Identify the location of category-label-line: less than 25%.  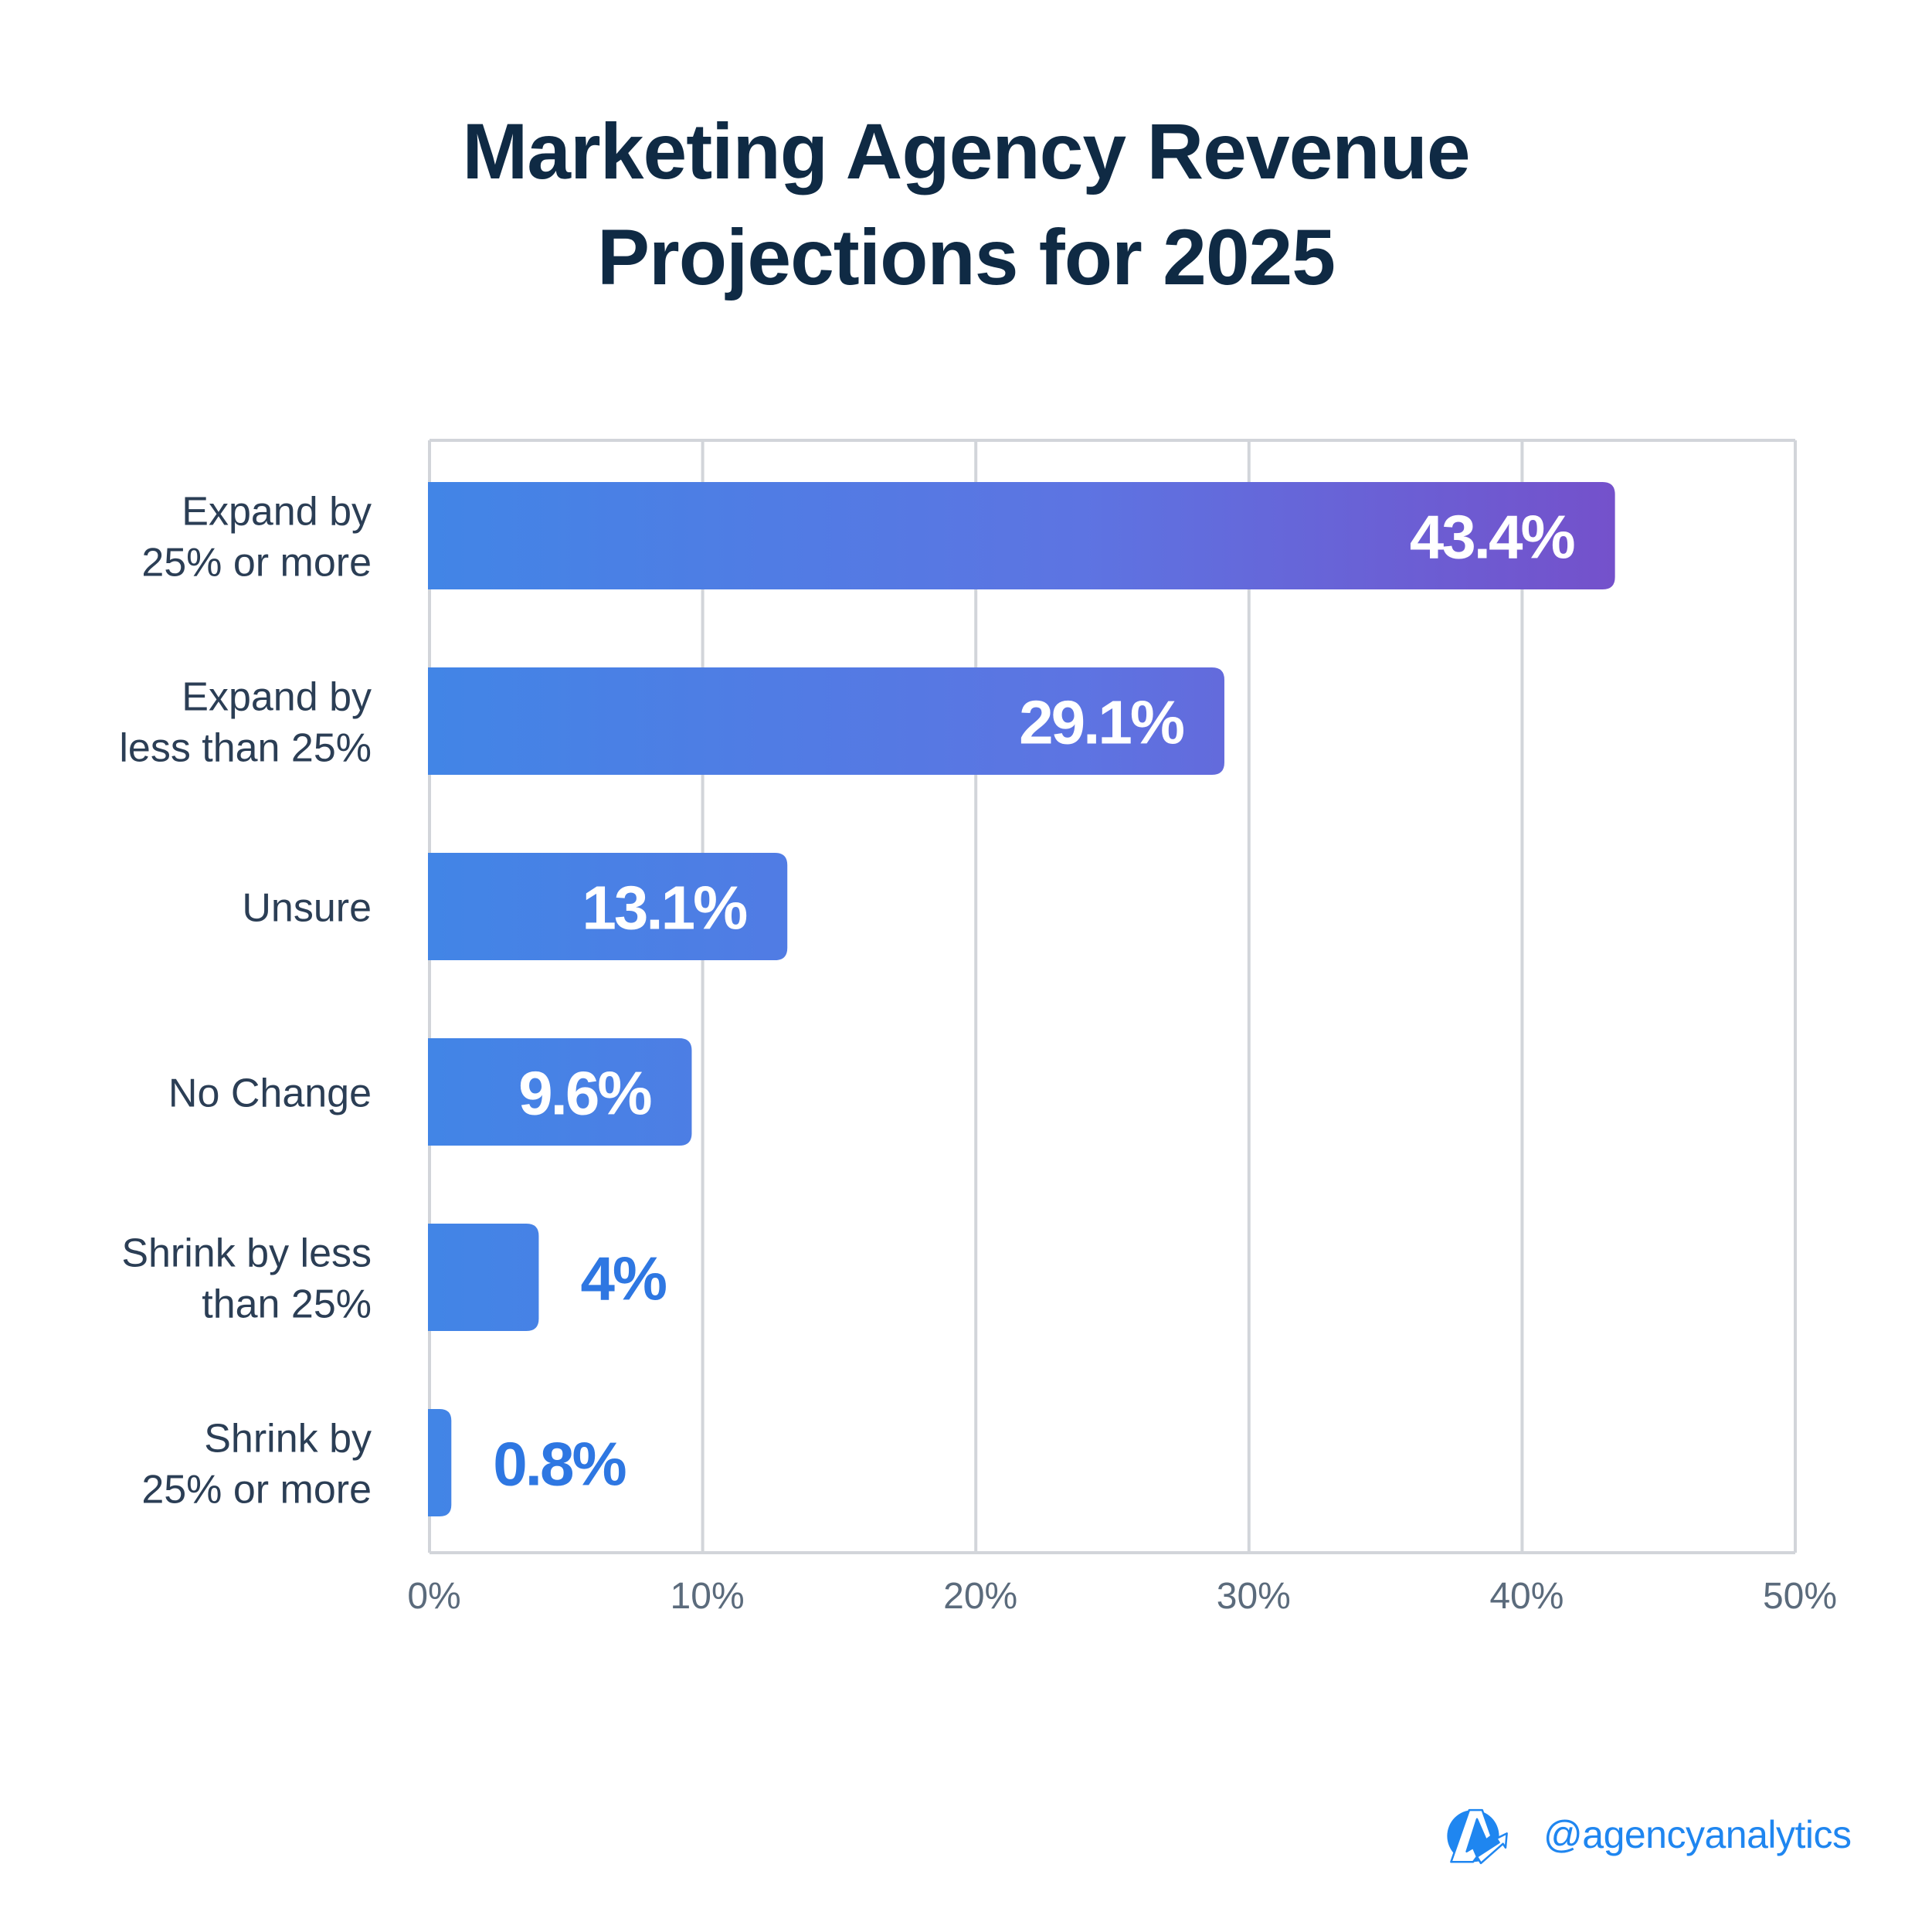
(246, 749).